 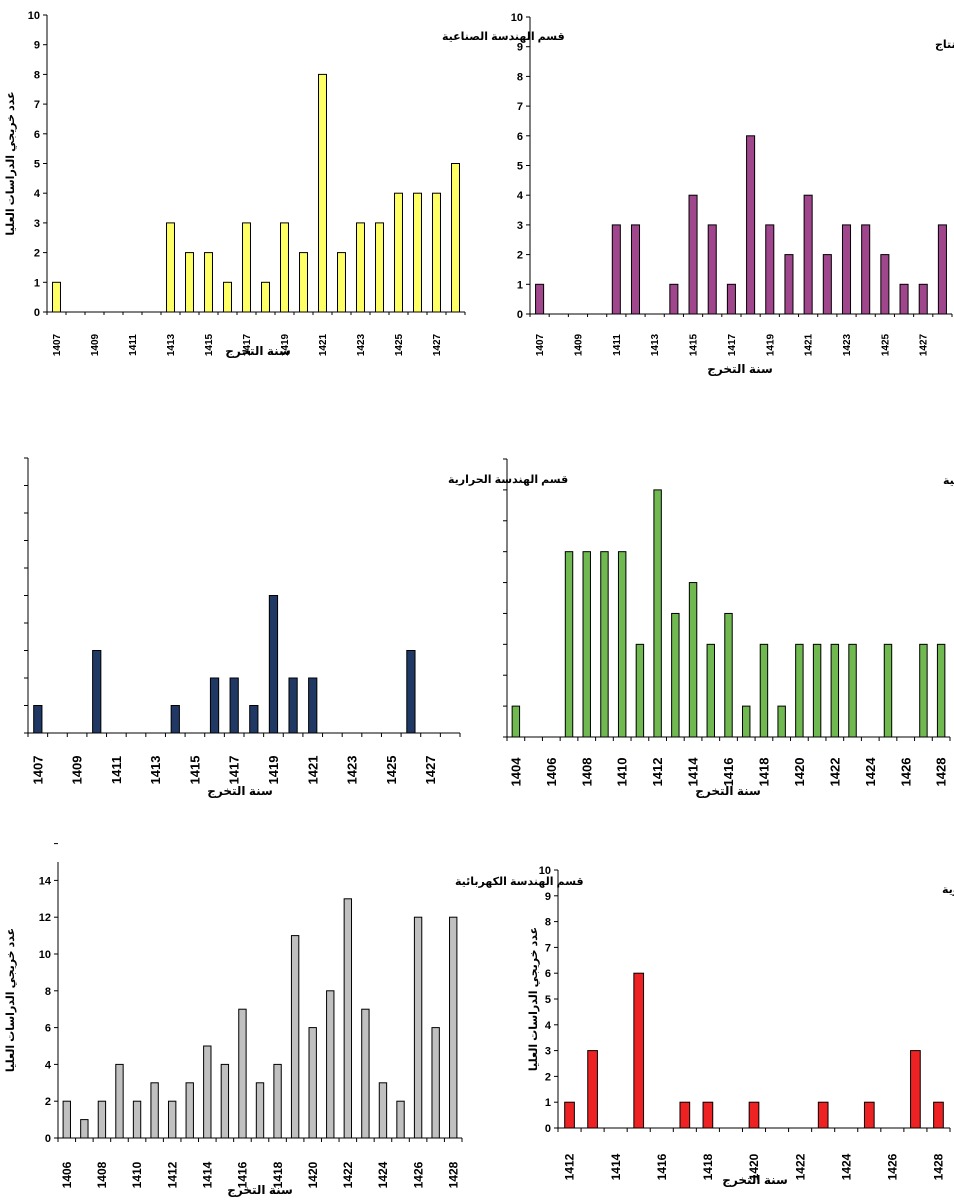 I want to click on y-tick-label: 3, so click(x=548, y=1052).